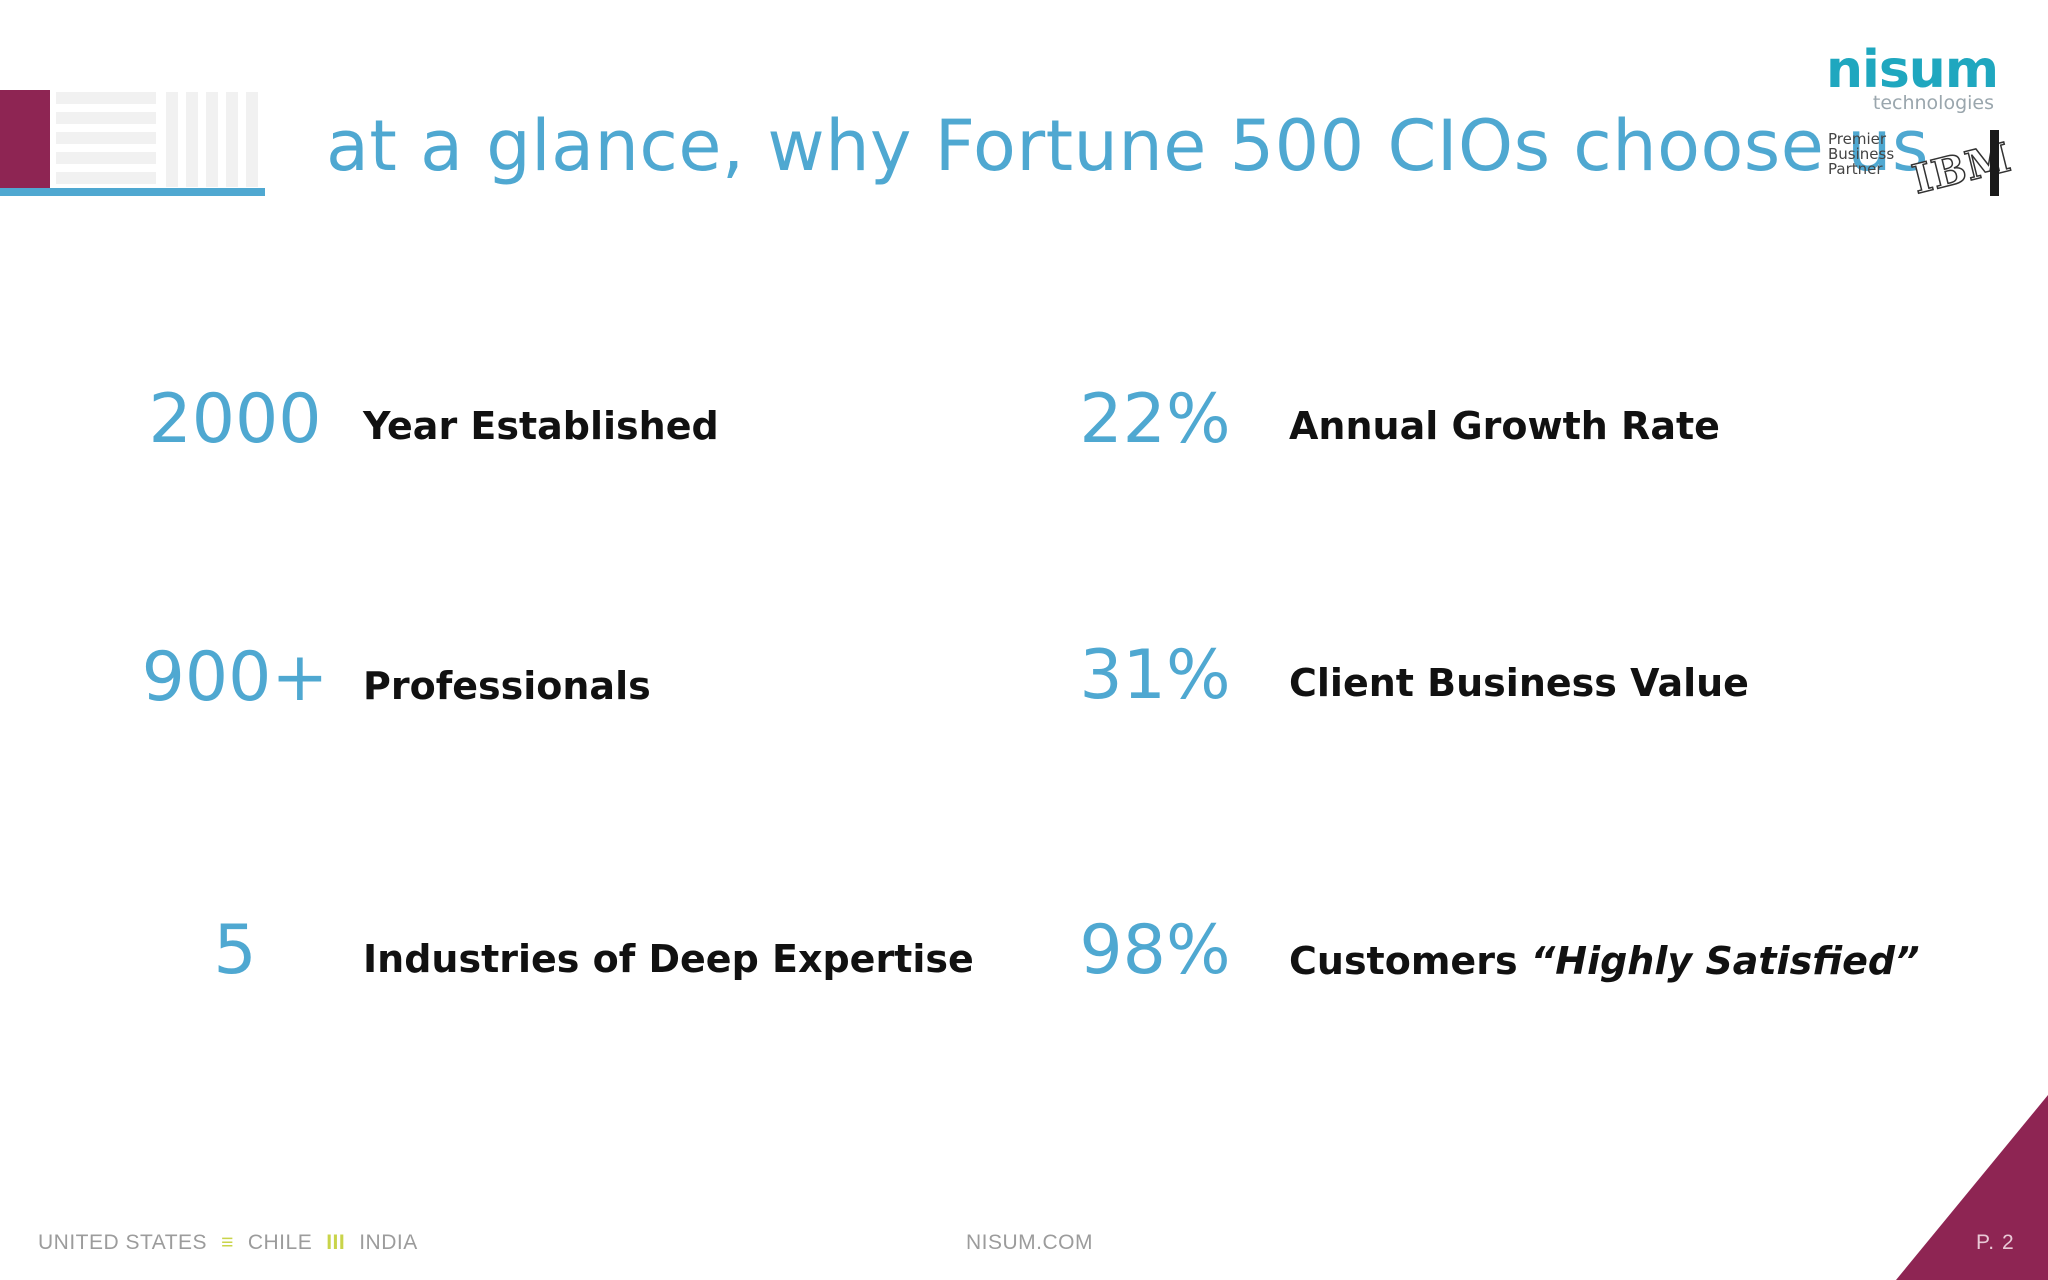 The width and height of the screenshot is (2048, 1280). What do you see at coordinates (235, 677) in the screenshot?
I see `stat-value-professionals: 900+` at bounding box center [235, 677].